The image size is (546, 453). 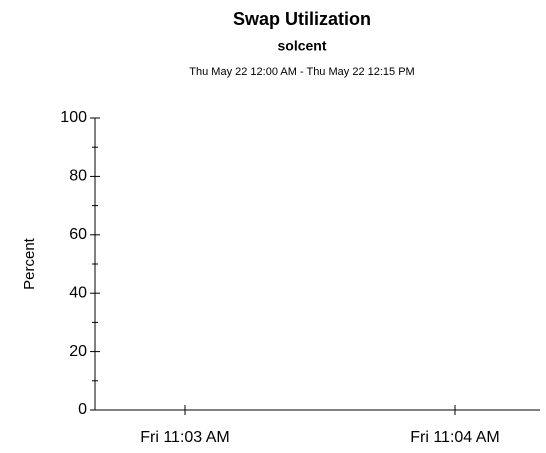 I want to click on y-tick-label: 20, so click(x=78, y=351).